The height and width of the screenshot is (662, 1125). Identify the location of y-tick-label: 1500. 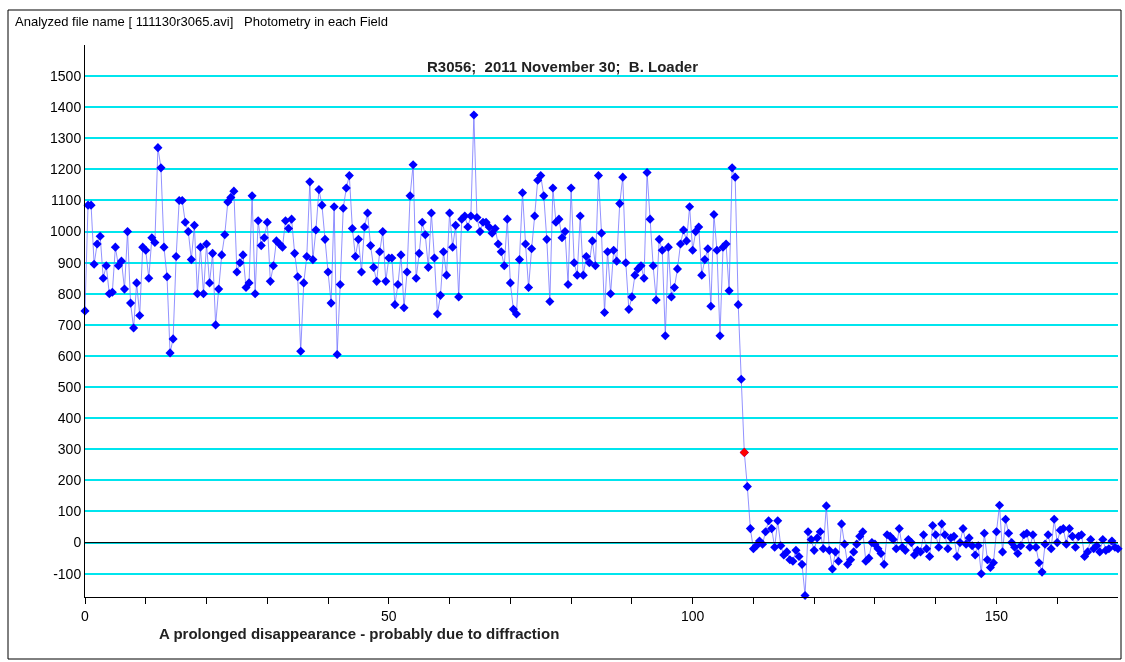
(66, 76).